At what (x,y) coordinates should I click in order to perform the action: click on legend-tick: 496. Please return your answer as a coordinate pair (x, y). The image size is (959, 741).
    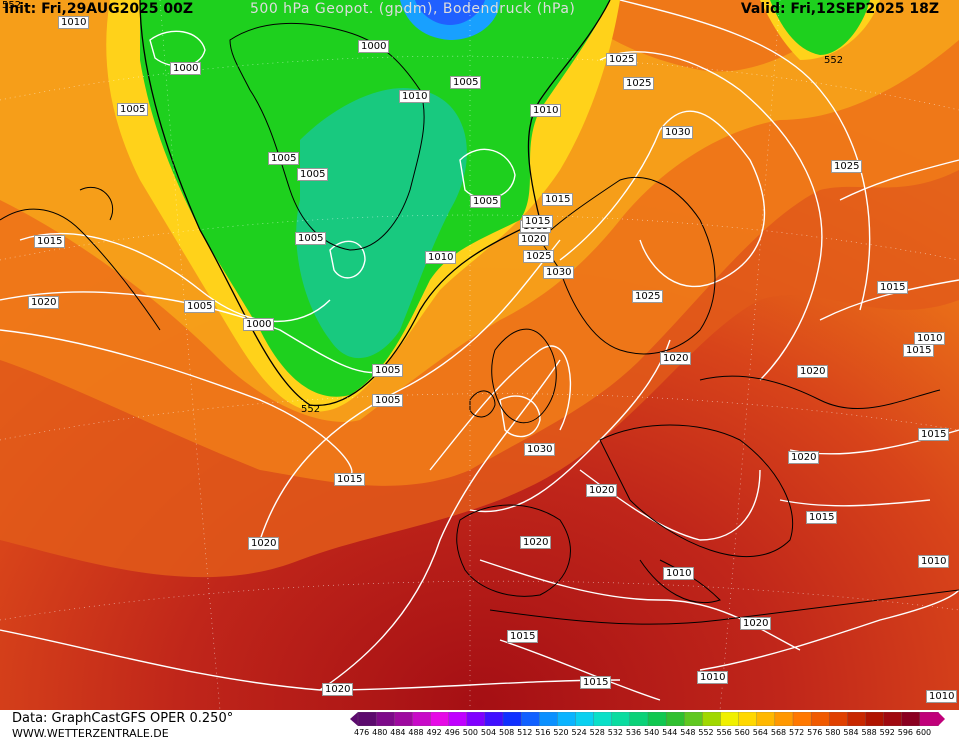
    Looking at the image, I should click on (452, 732).